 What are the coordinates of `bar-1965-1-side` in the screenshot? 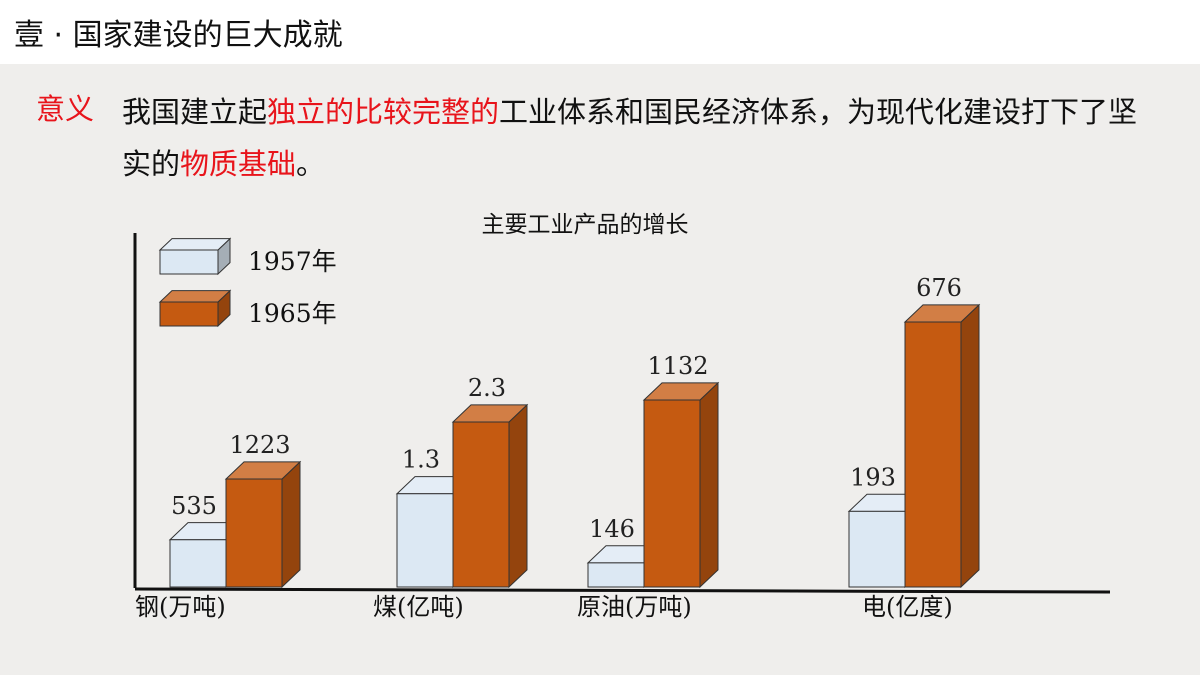 It's located at (518, 496).